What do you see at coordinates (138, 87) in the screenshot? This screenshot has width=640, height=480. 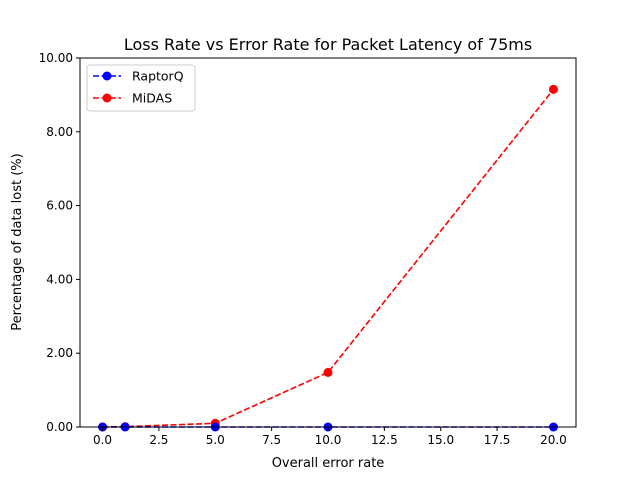 I see `legend-items: RaptorQ MiDAS` at bounding box center [138, 87].